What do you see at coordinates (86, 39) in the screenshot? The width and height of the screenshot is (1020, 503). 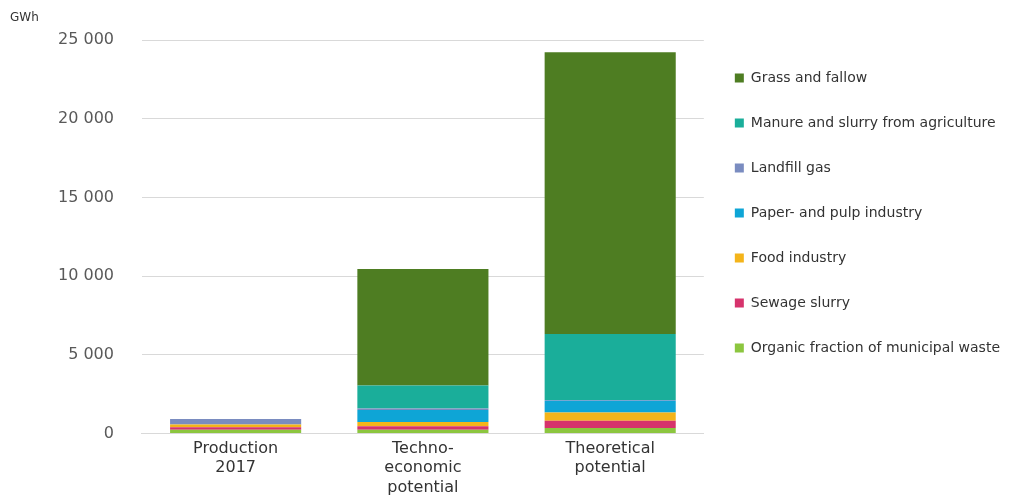 I see `y-tick-label: 25 000` at bounding box center [86, 39].